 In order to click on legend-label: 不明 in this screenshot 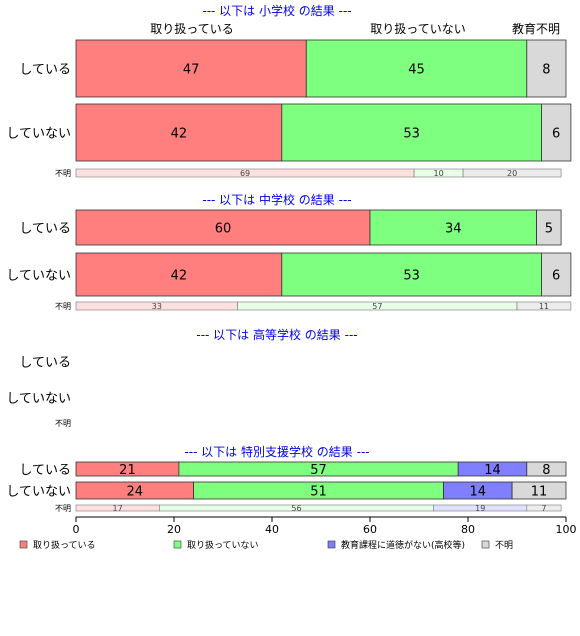, I will do `click(504, 545)`.